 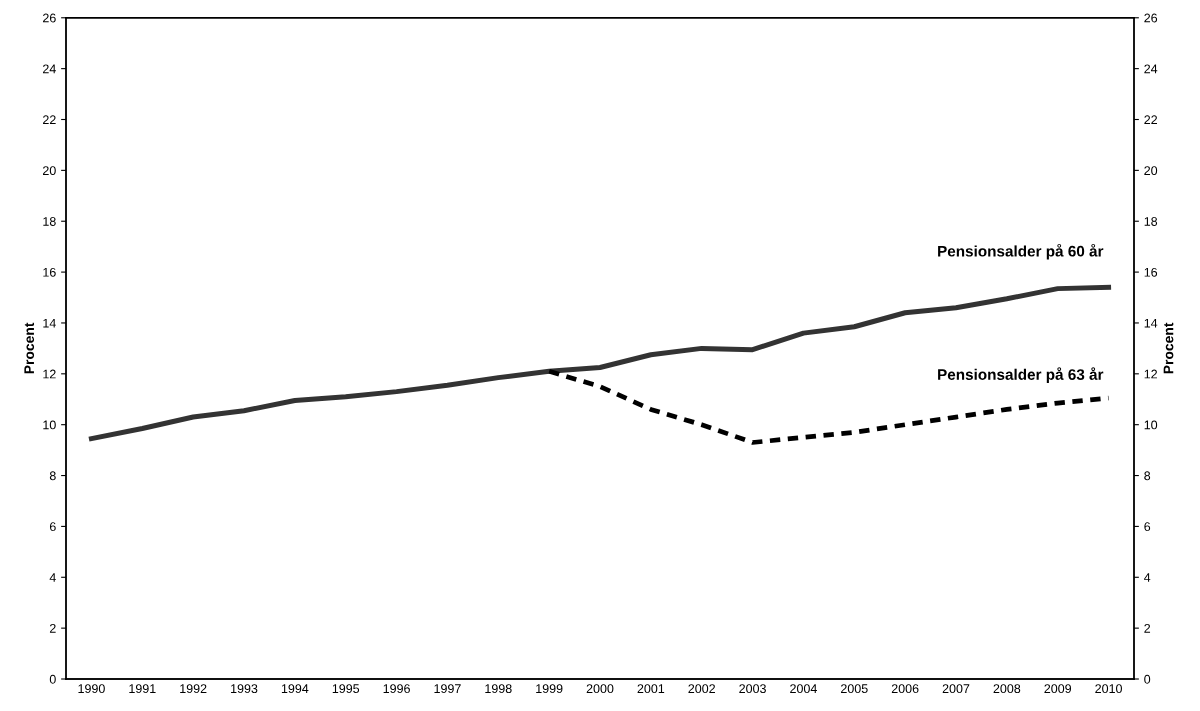 I want to click on x-tick-label: 1995, so click(x=346, y=689).